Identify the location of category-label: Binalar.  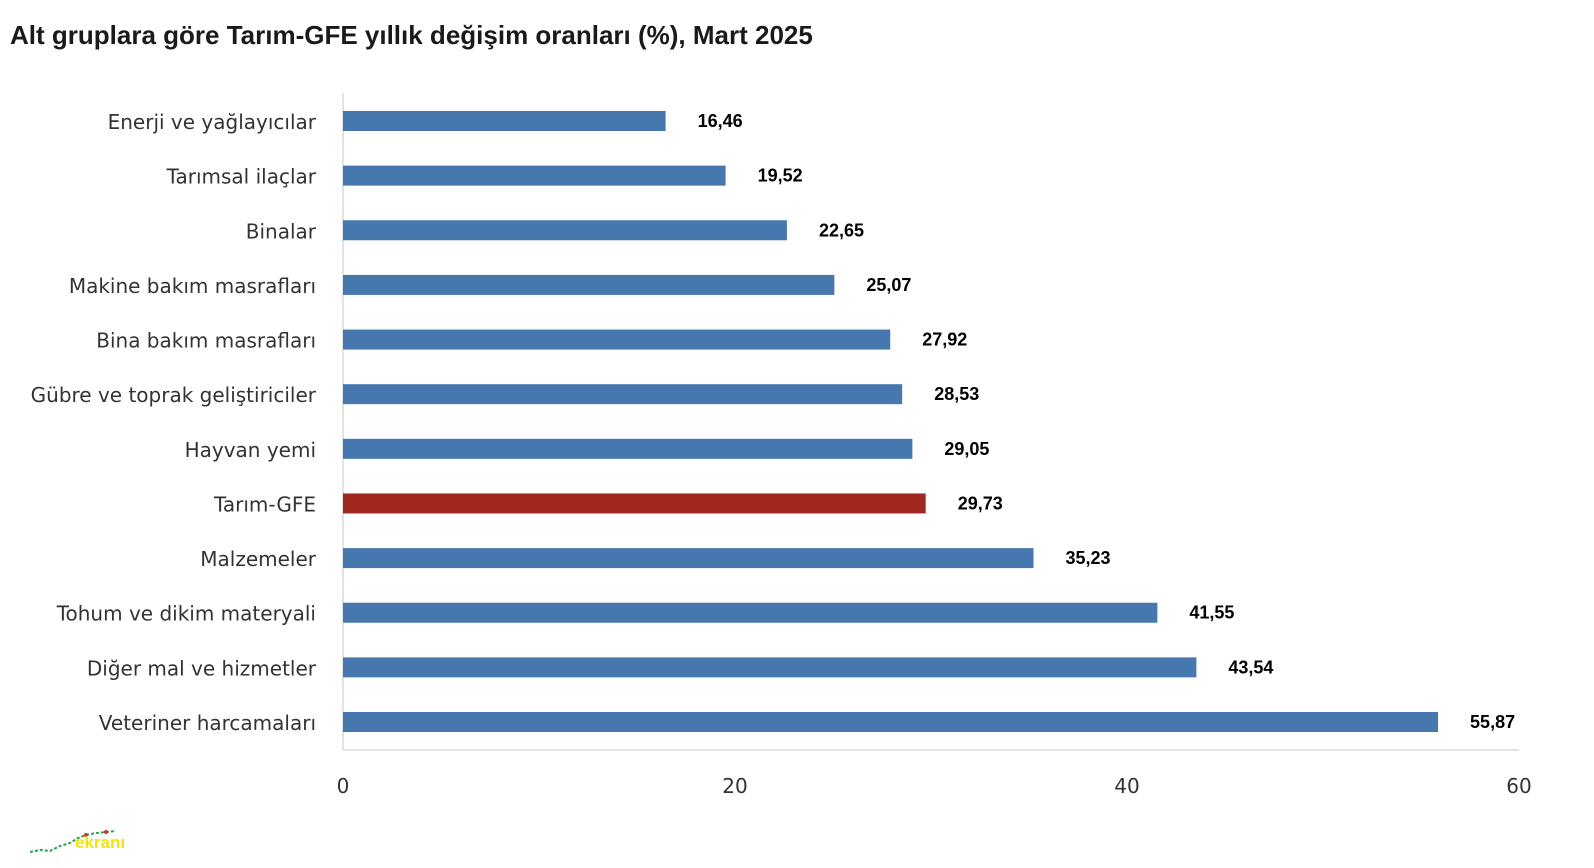
(281, 231).